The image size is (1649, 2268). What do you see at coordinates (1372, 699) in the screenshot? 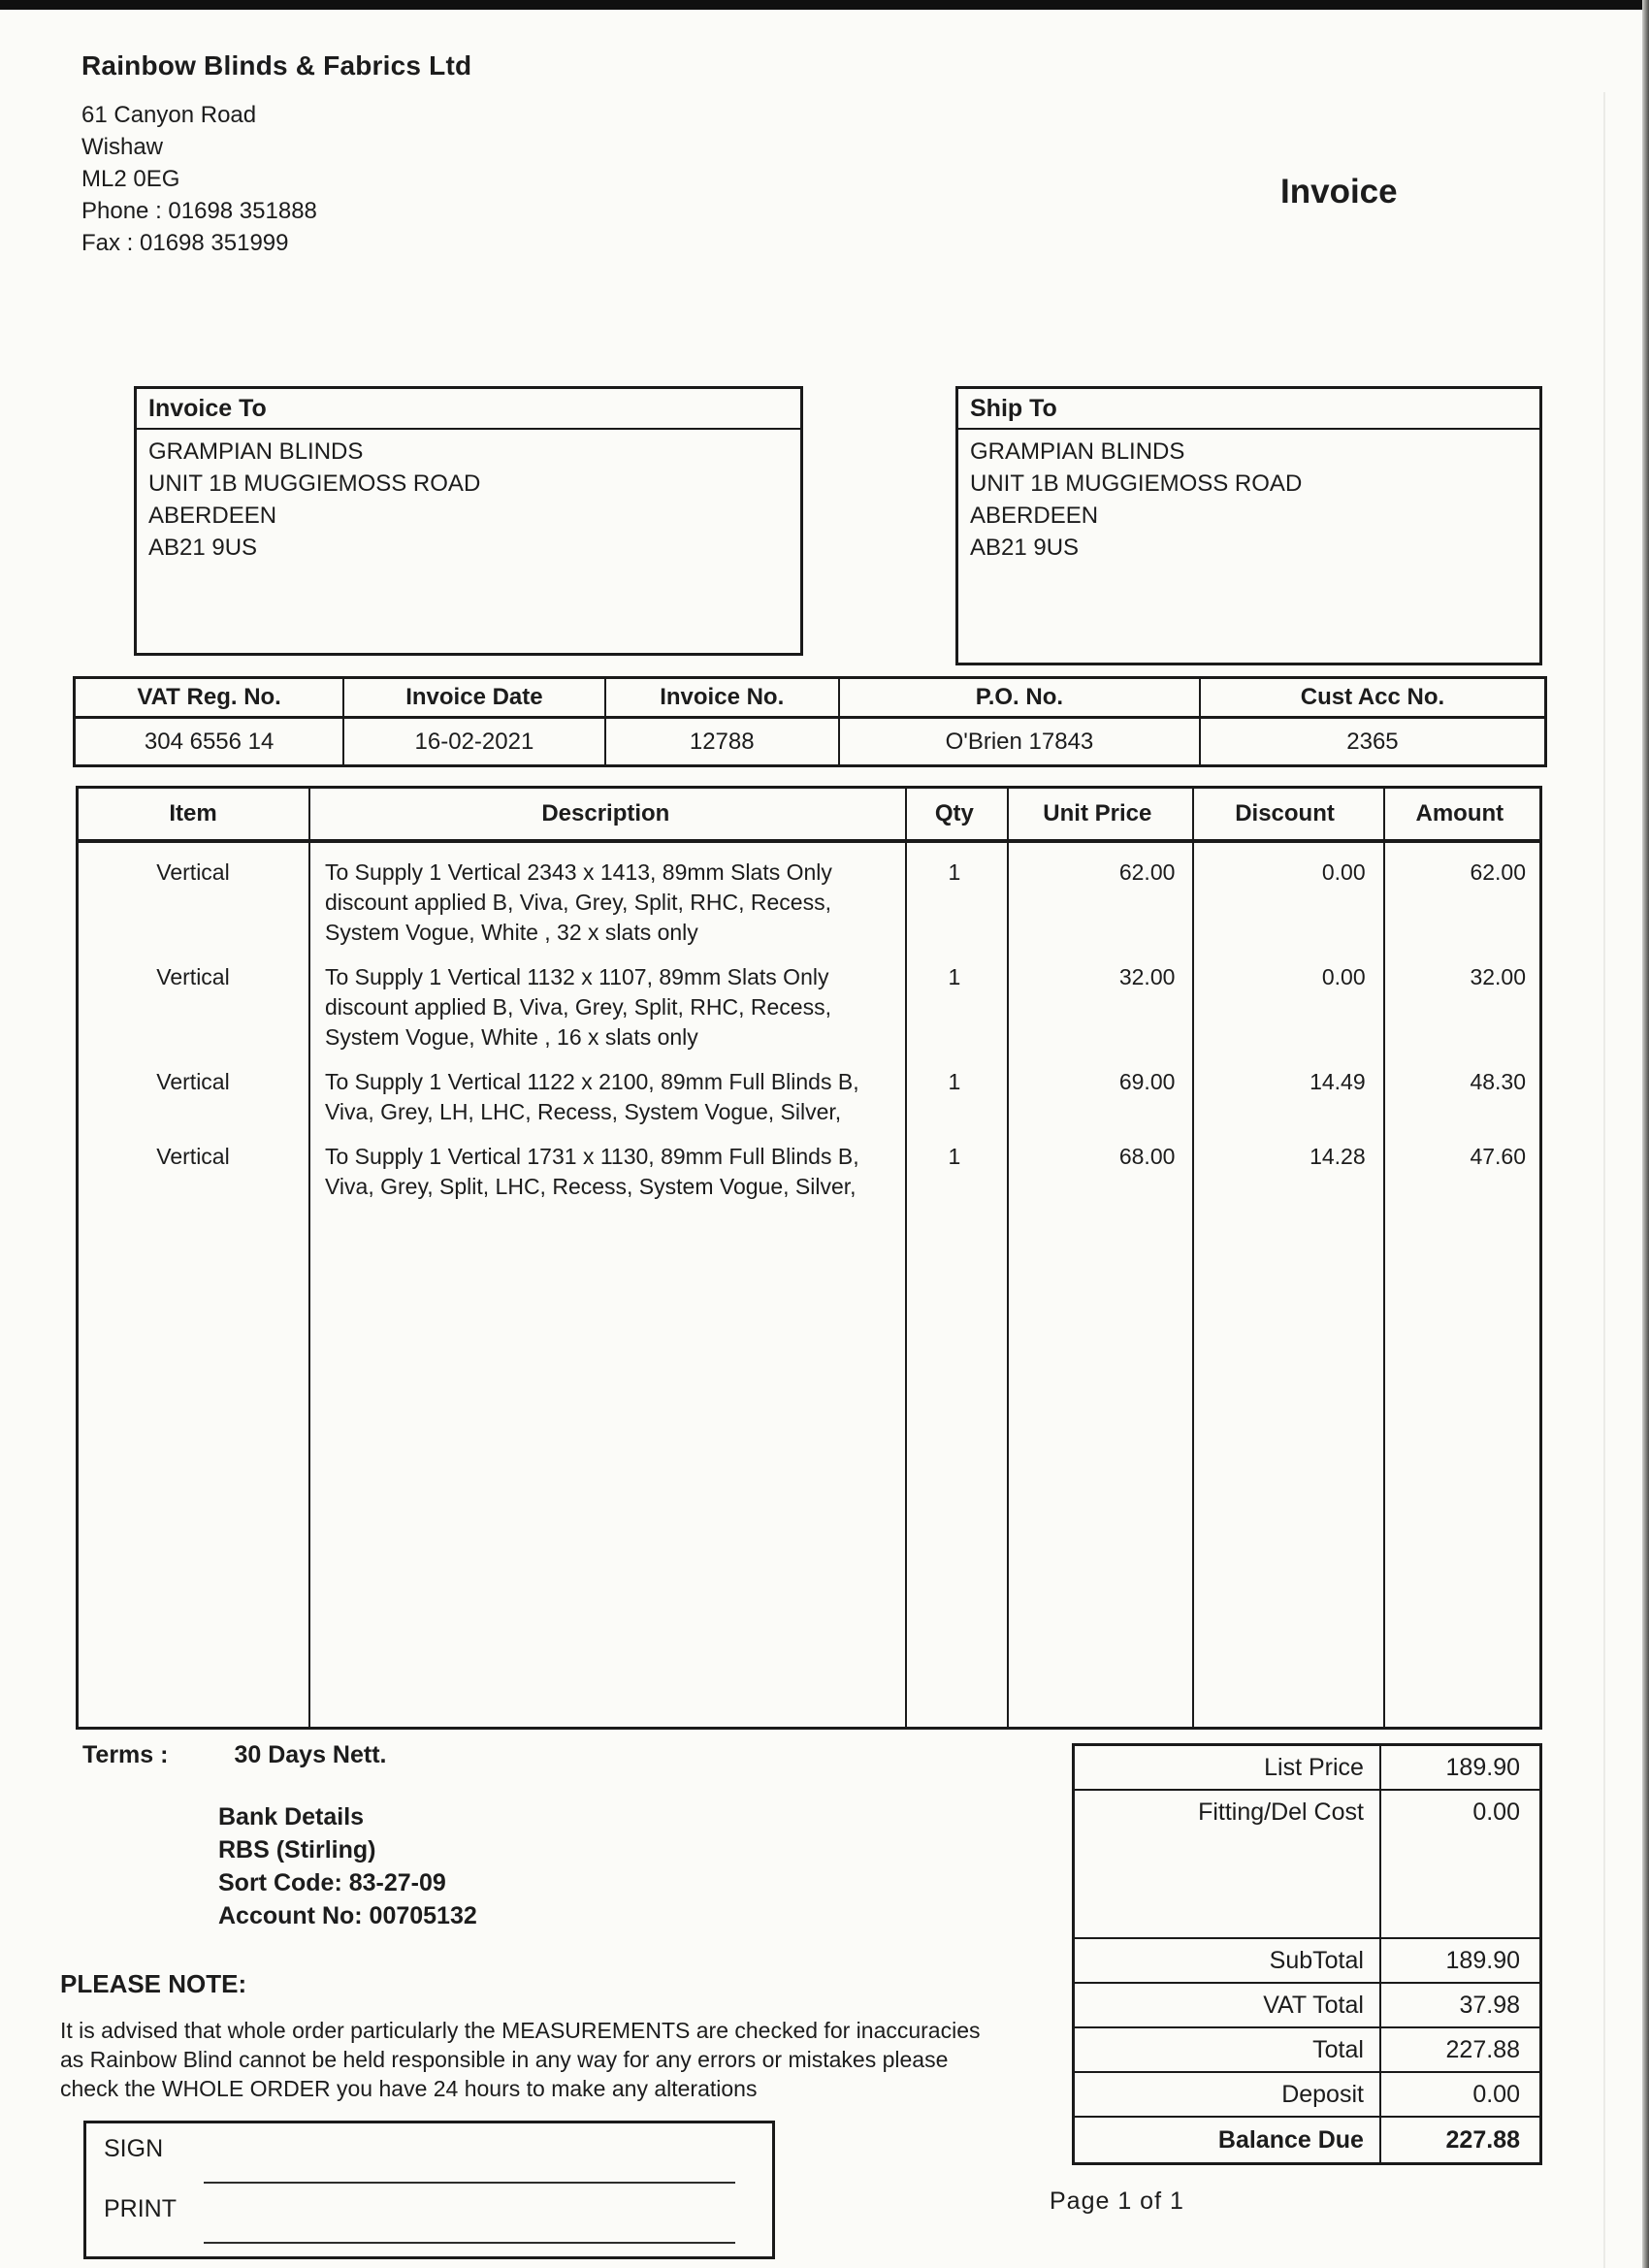
I see `cust-acc-header: Cust Acc No.` at bounding box center [1372, 699].